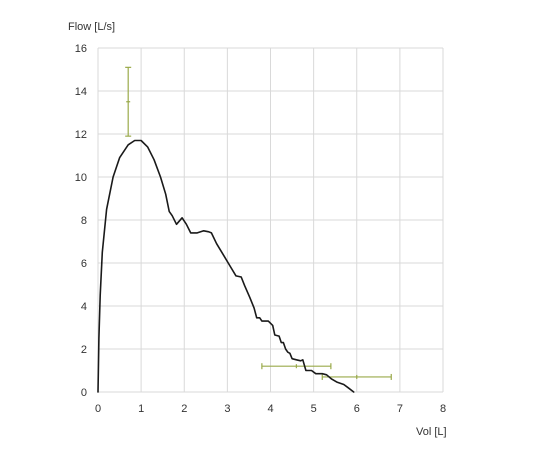 Image resolution: width=550 pixels, height=476 pixels. What do you see at coordinates (270, 409) in the screenshot?
I see `x-tick-label: 4` at bounding box center [270, 409].